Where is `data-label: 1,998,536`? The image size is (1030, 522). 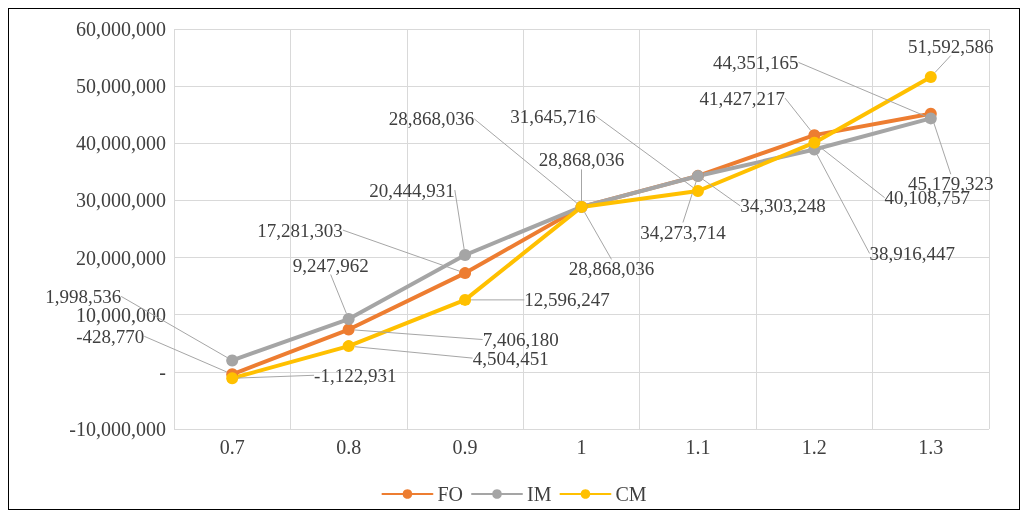
data-label: 1,998,536 is located at coordinates (83, 296).